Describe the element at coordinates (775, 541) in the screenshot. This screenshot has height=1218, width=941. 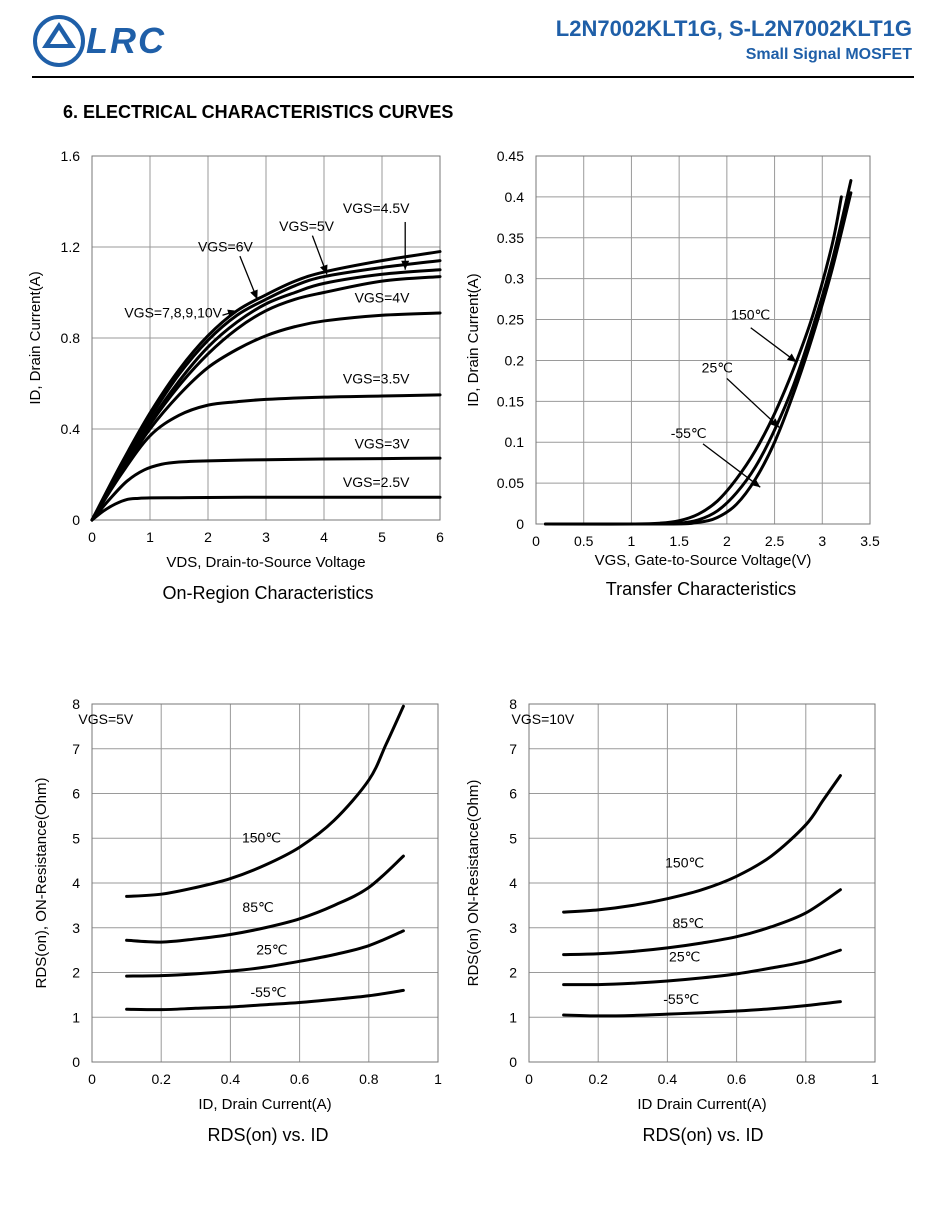
I see `x-tick-label: 2.5` at that location.